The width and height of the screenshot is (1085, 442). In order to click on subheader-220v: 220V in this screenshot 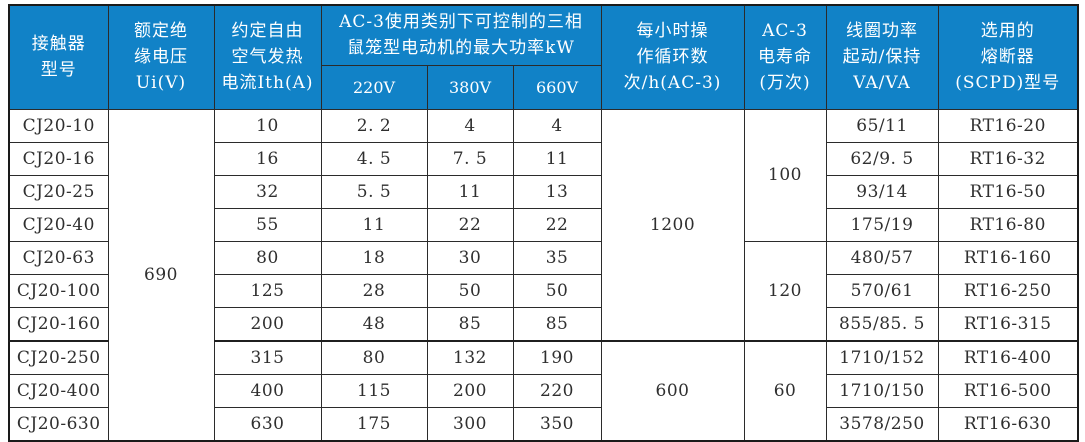, I will do `click(374, 87)`.